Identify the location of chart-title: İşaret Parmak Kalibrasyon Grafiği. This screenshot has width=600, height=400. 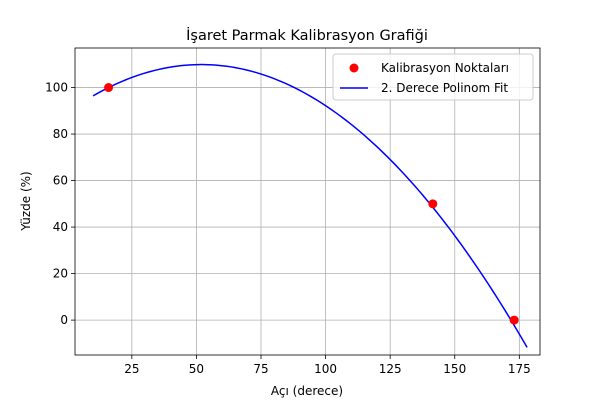
(307, 35).